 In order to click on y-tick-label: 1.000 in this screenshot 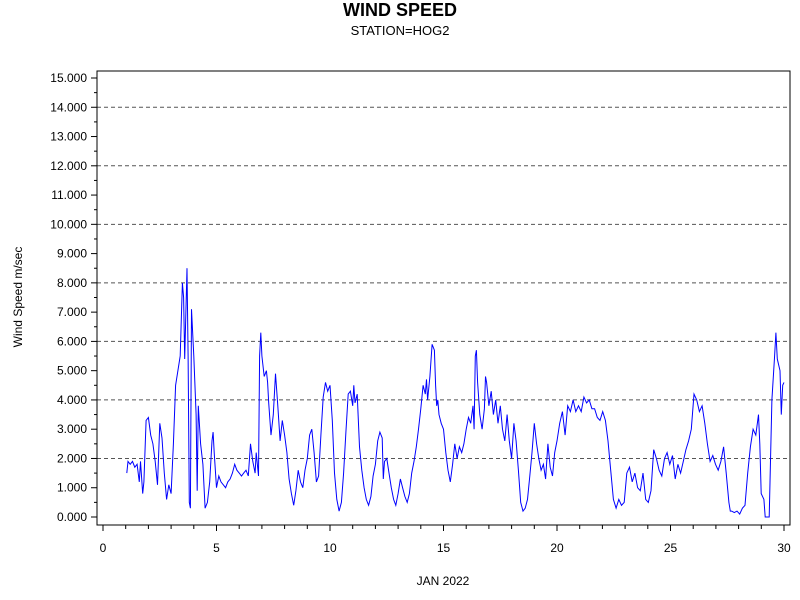, I will do `click(72, 488)`.